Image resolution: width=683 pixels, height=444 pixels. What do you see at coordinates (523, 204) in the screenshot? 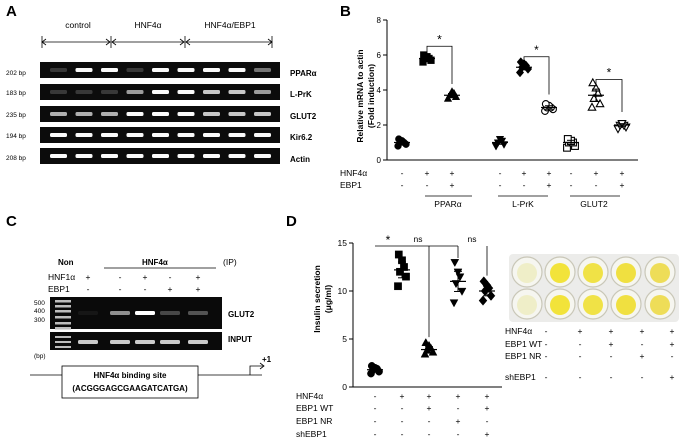
I see `panel-b-gene-lprk: L-PrK` at bounding box center [523, 204].